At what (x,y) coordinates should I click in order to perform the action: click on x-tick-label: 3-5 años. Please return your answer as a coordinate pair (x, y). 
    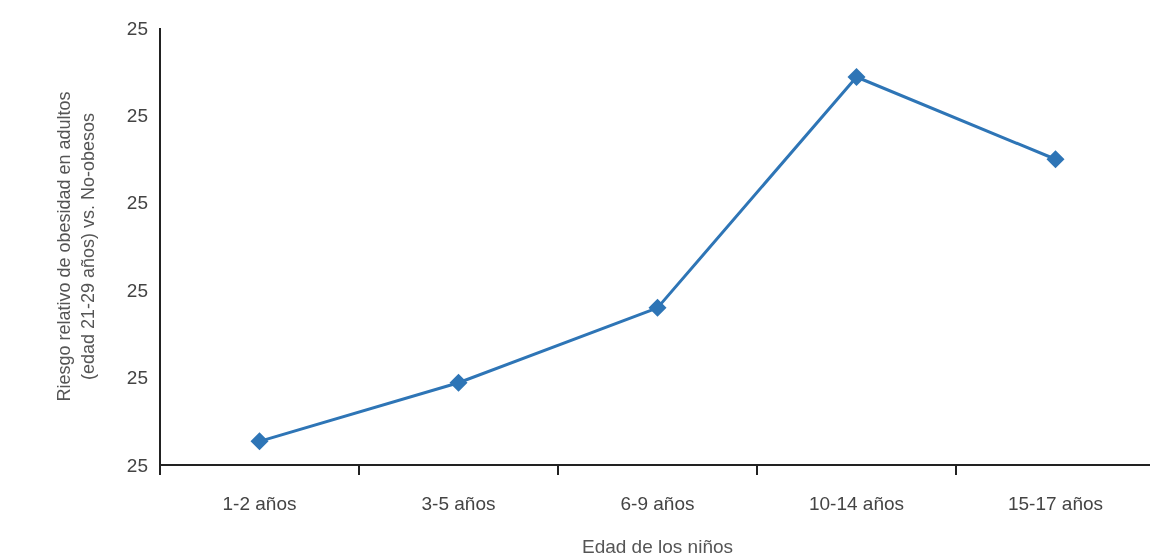
    Looking at the image, I should click on (458, 503).